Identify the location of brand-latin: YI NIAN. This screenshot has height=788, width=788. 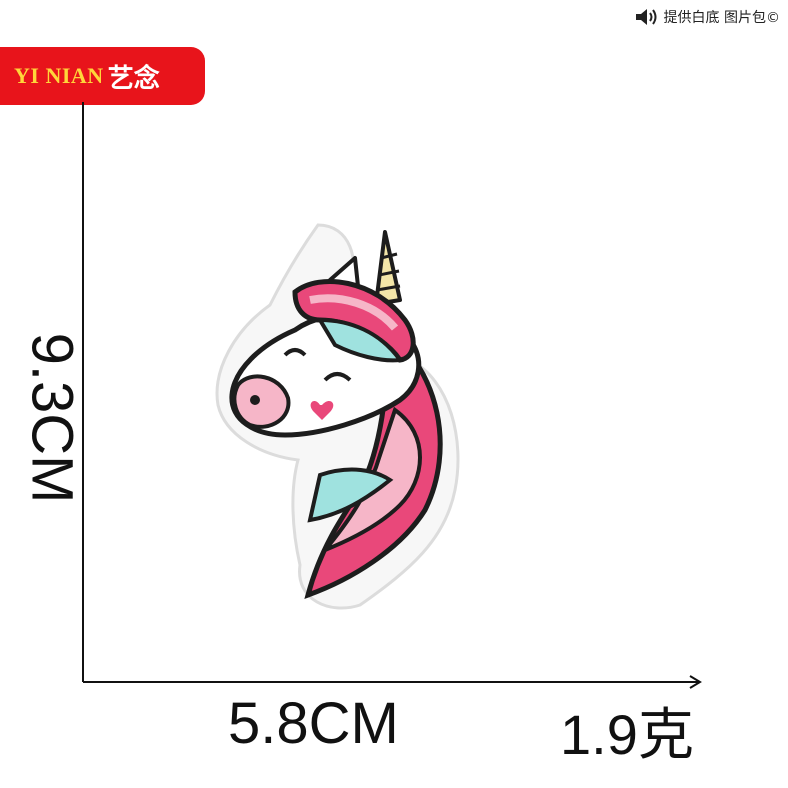
(59, 75).